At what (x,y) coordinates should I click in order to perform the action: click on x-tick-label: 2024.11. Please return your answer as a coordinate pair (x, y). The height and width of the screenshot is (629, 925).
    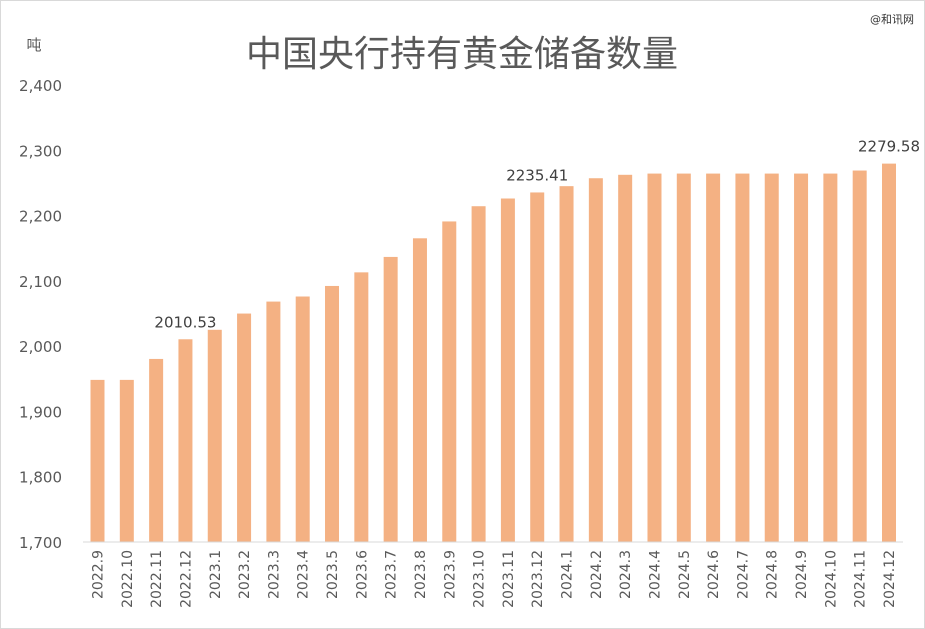
    Looking at the image, I should click on (861, 579).